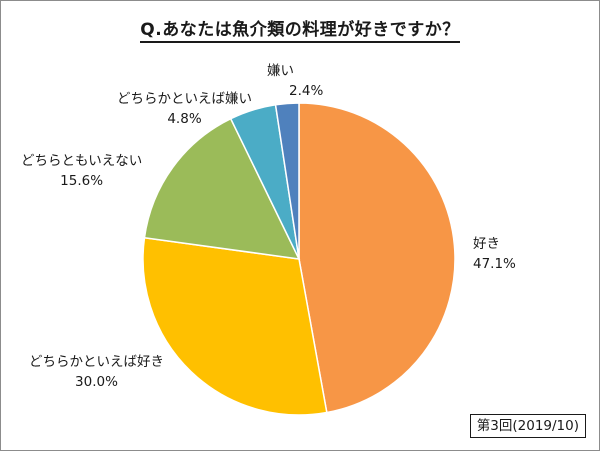 This screenshot has height=451, width=600. Describe the element at coordinates (527, 426) in the screenshot. I see `survey-round-note: 第3回(2019/10)` at that location.